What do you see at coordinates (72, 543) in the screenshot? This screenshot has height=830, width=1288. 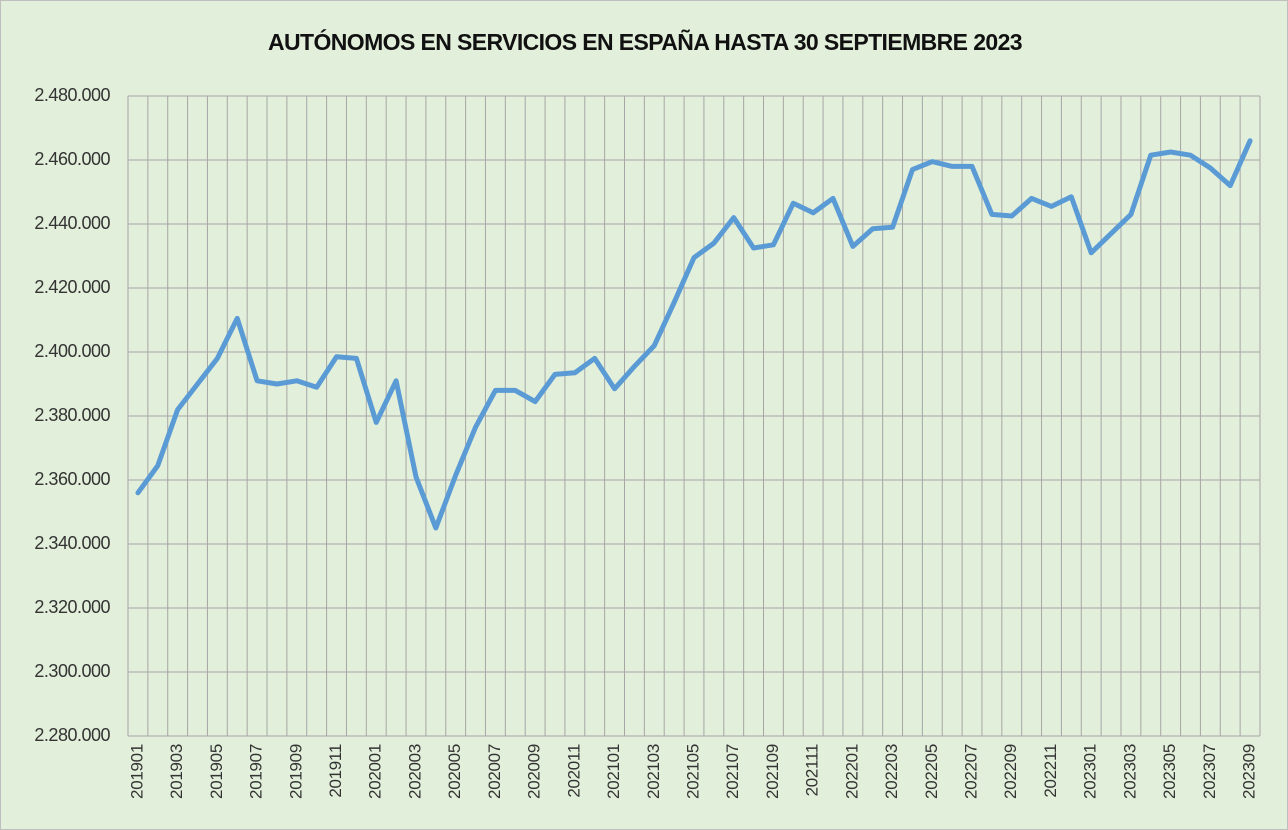 I see `y-tick-label: 2.340.000` at bounding box center [72, 543].